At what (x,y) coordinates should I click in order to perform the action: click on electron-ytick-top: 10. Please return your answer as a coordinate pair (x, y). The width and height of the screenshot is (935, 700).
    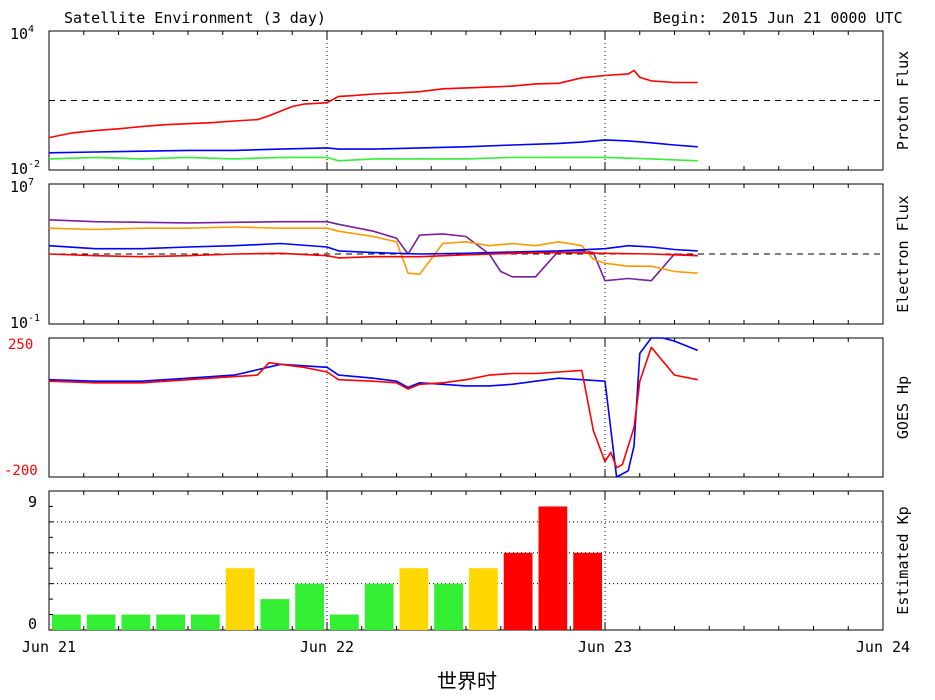
    Looking at the image, I should click on (19, 187).